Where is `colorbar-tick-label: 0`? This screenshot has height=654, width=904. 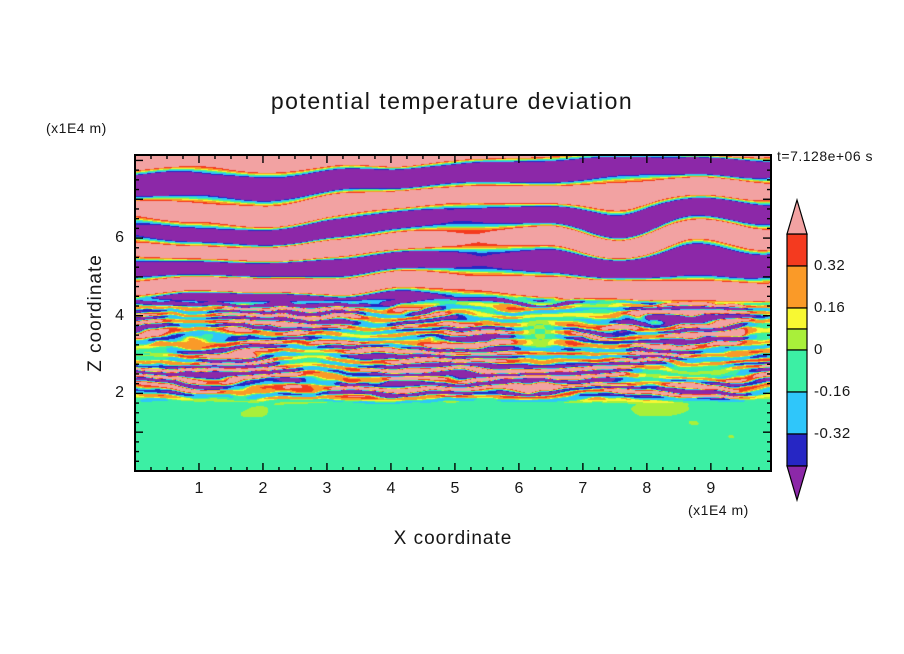
colorbar-tick-label: 0 is located at coordinates (818, 349).